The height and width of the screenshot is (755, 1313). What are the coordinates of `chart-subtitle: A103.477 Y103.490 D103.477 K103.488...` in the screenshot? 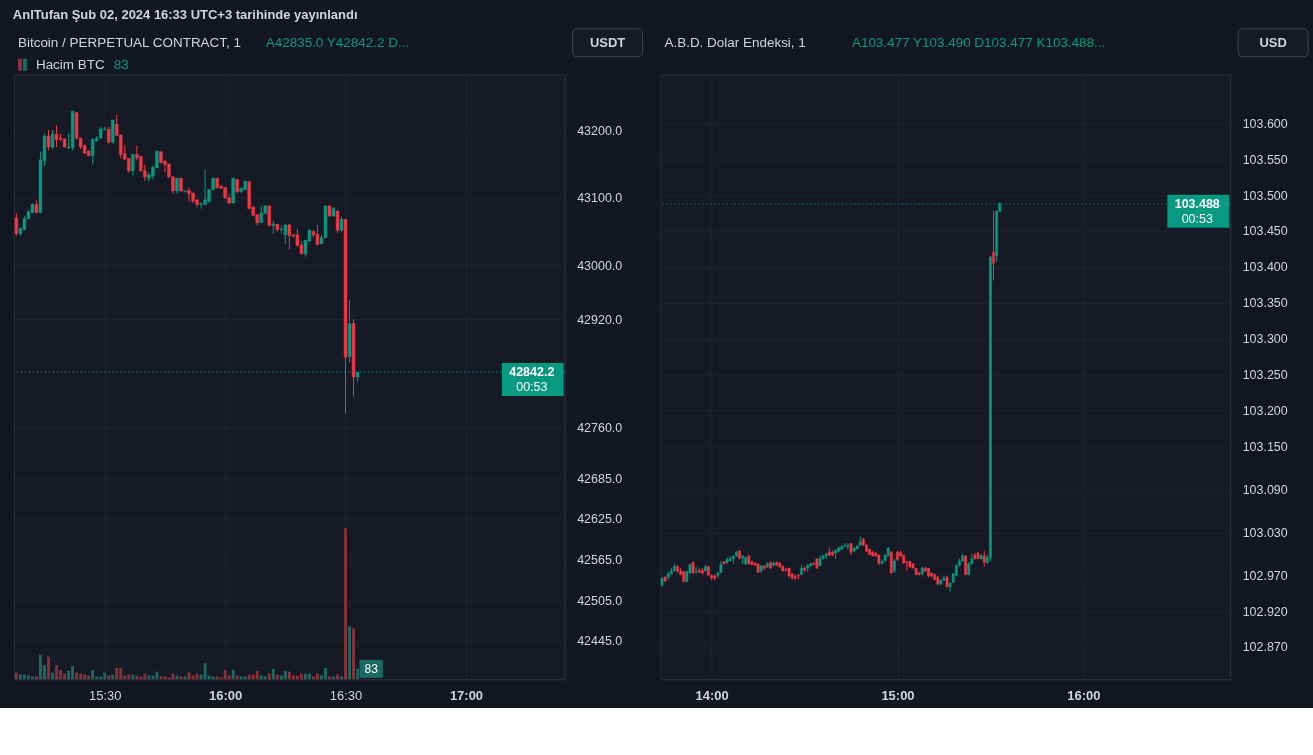 It's located at (978, 42).